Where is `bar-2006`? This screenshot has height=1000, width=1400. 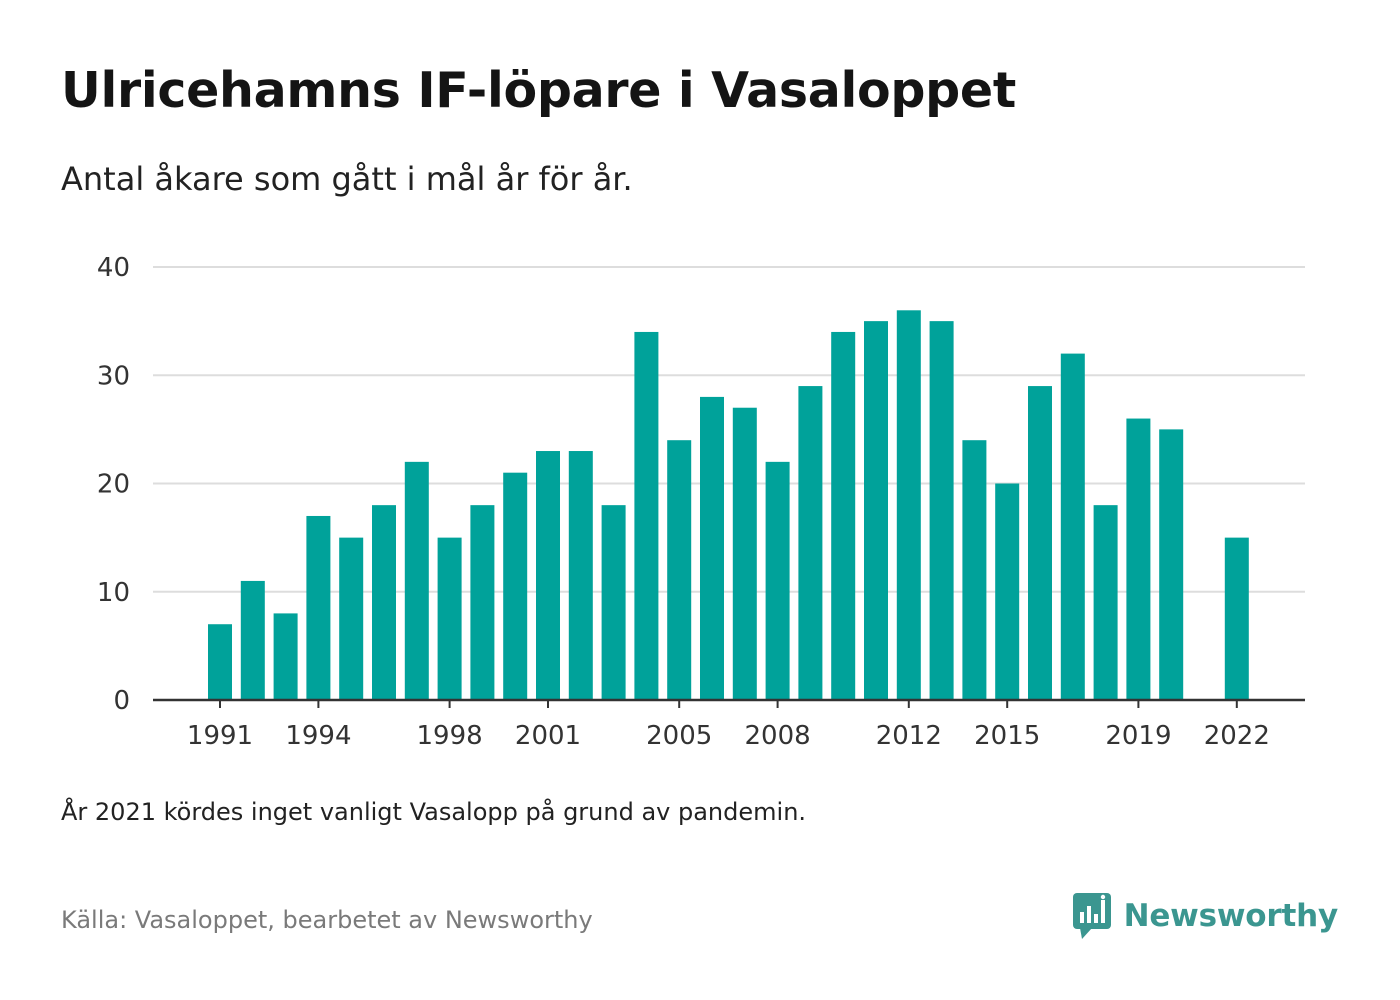 bar-2006 is located at coordinates (712, 548).